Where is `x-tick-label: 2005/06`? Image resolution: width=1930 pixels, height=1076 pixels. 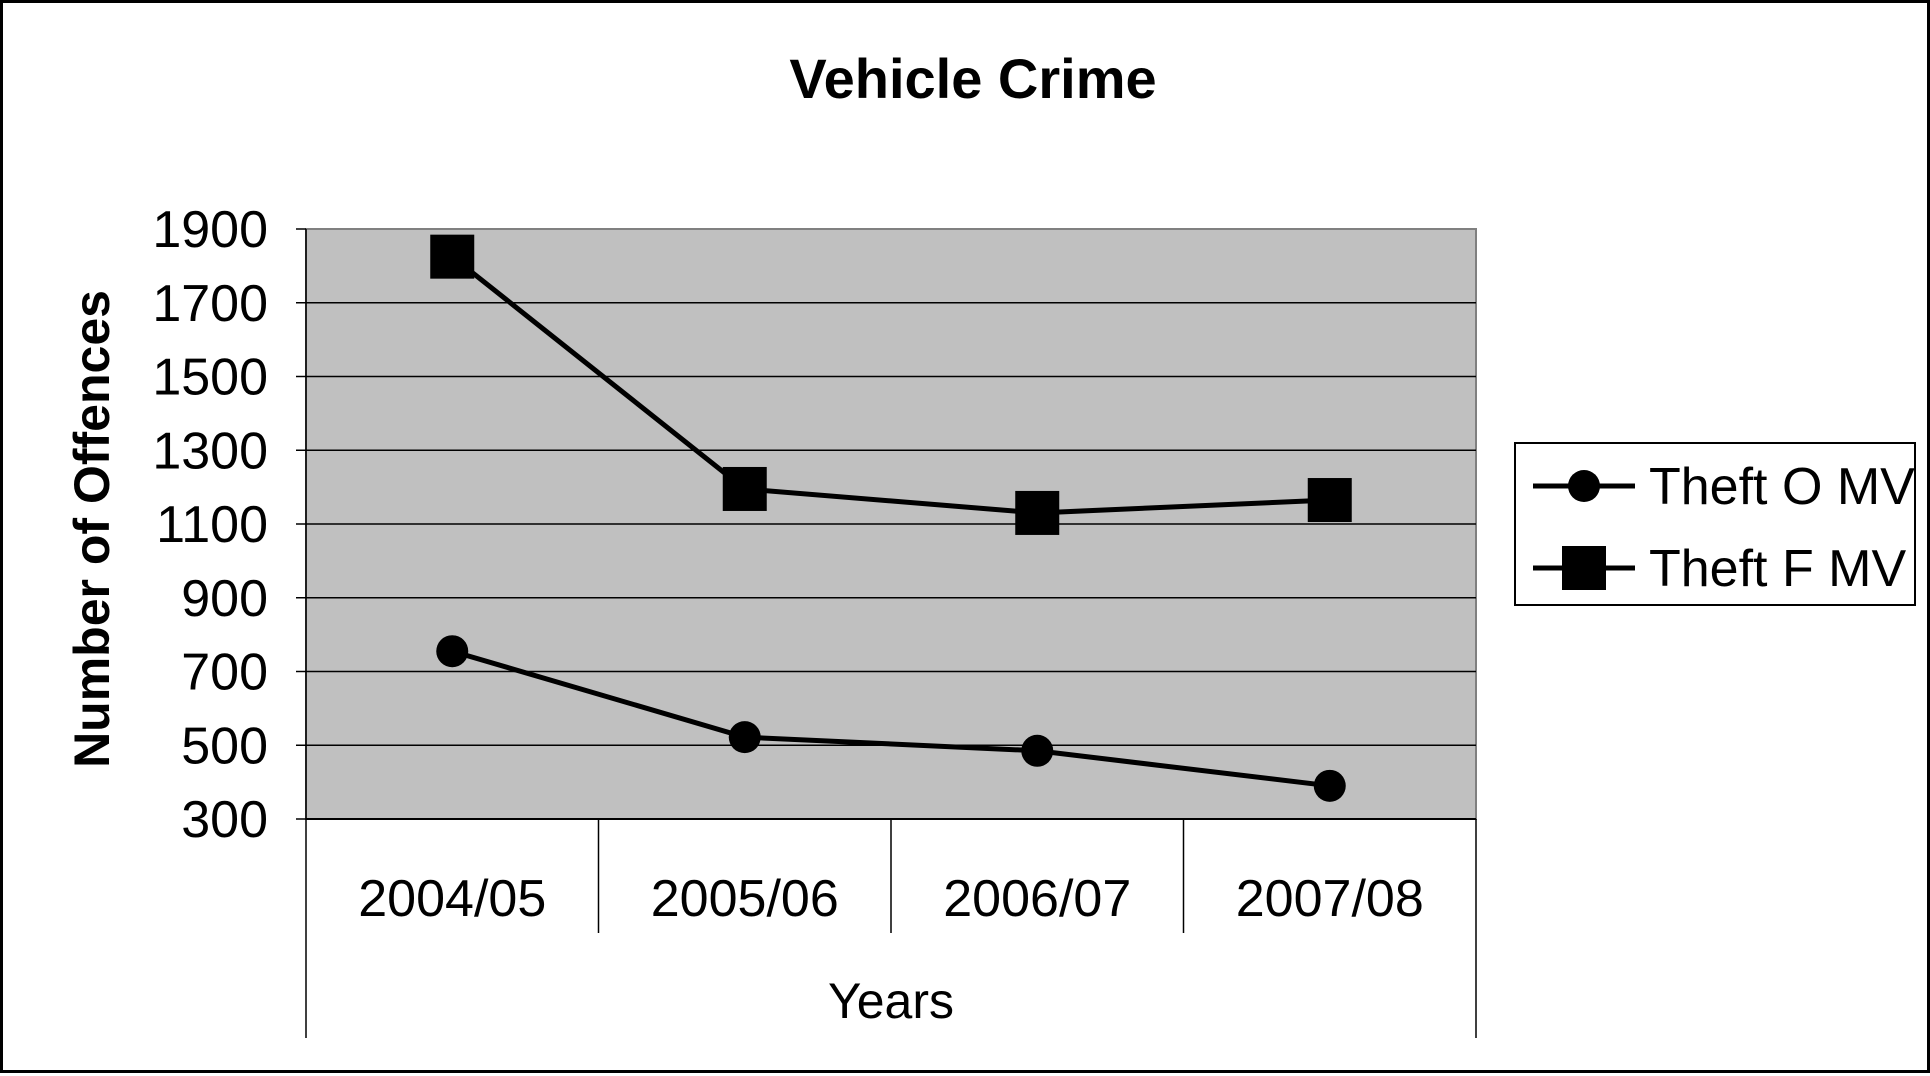 x-tick-label: 2005/06 is located at coordinates (745, 899).